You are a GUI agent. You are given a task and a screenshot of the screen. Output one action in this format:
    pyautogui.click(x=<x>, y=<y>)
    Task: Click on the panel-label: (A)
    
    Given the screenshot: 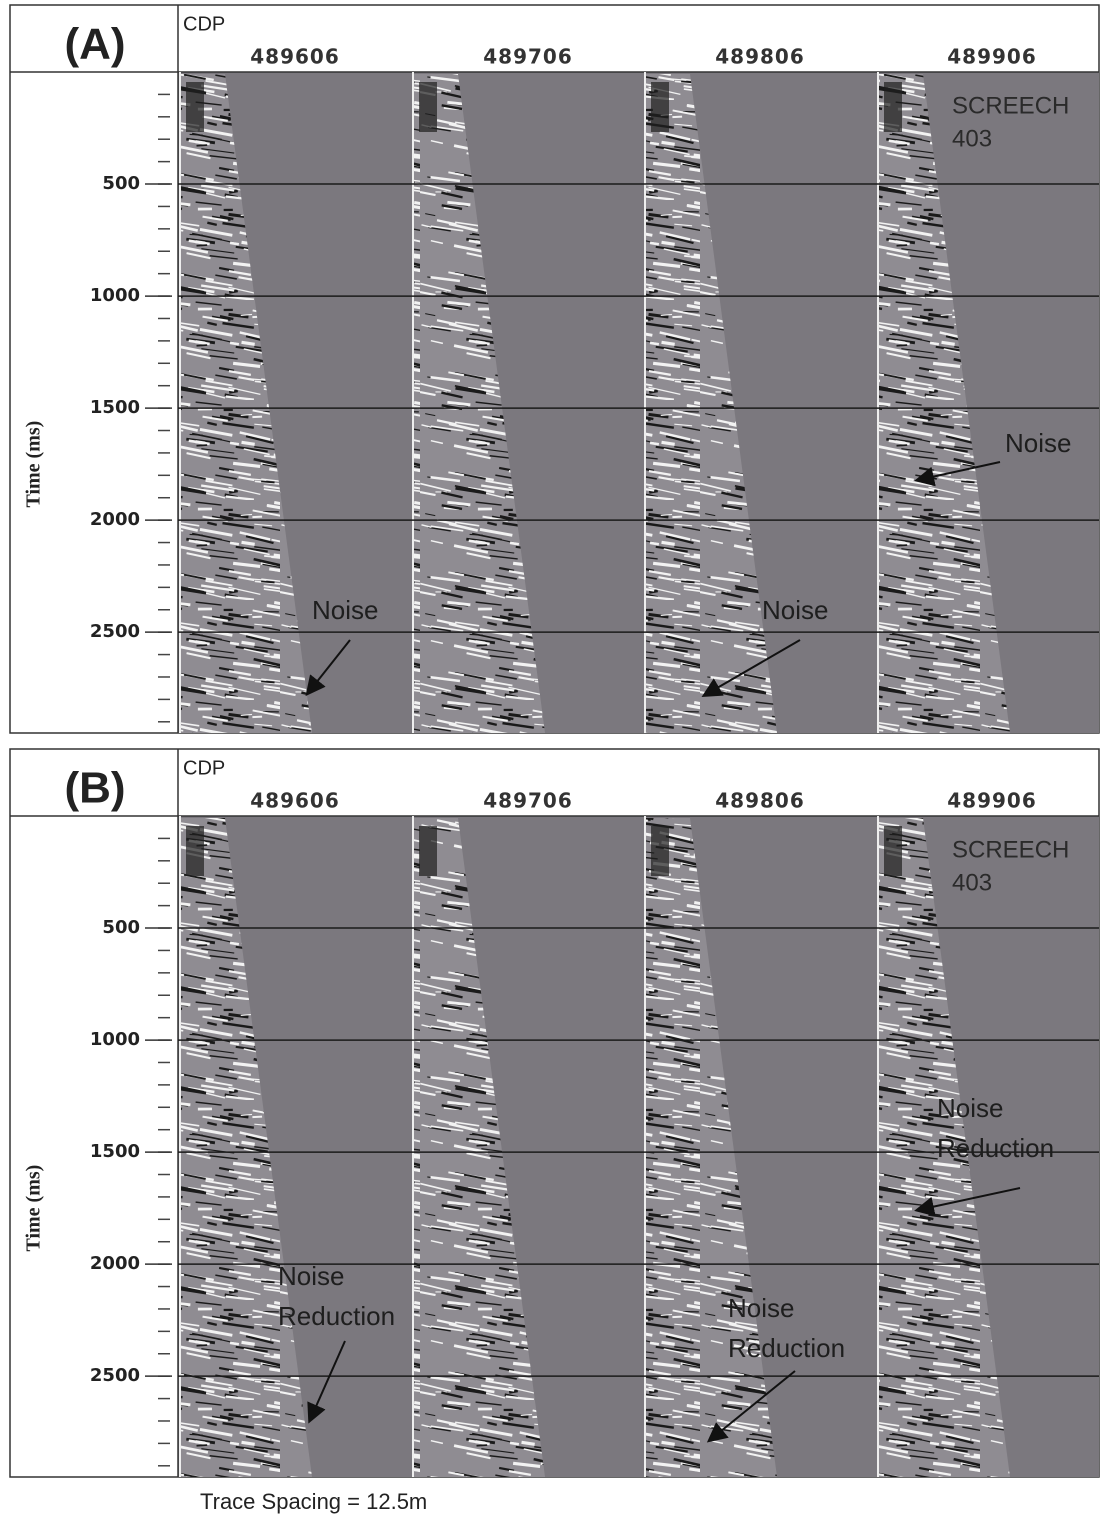 What is the action you would take?
    pyautogui.click(x=94, y=44)
    